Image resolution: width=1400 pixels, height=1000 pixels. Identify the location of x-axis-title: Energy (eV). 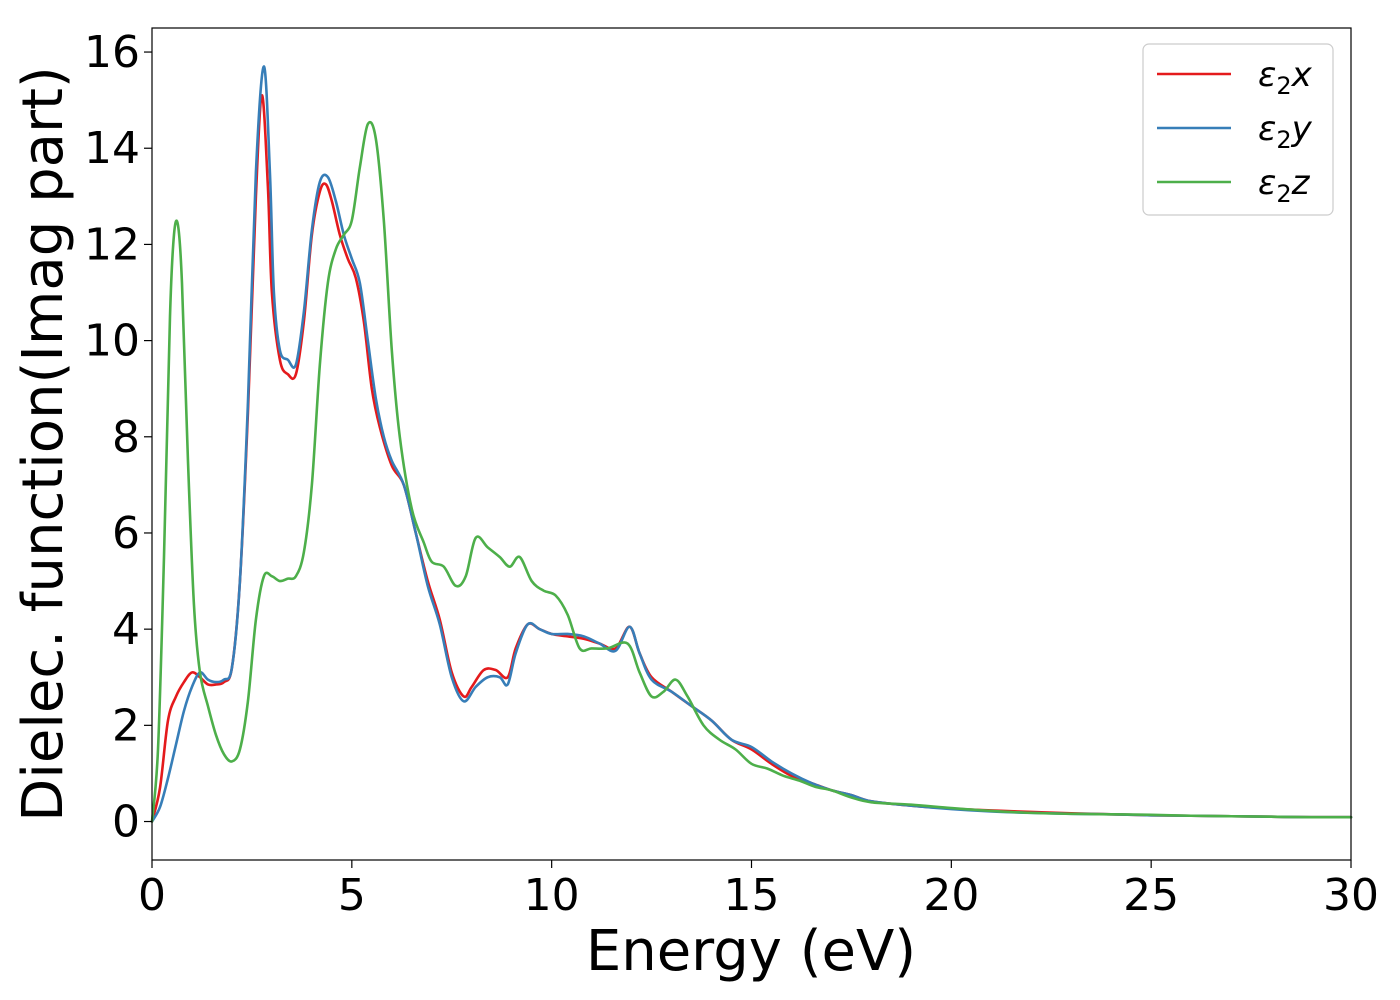
(751, 951).